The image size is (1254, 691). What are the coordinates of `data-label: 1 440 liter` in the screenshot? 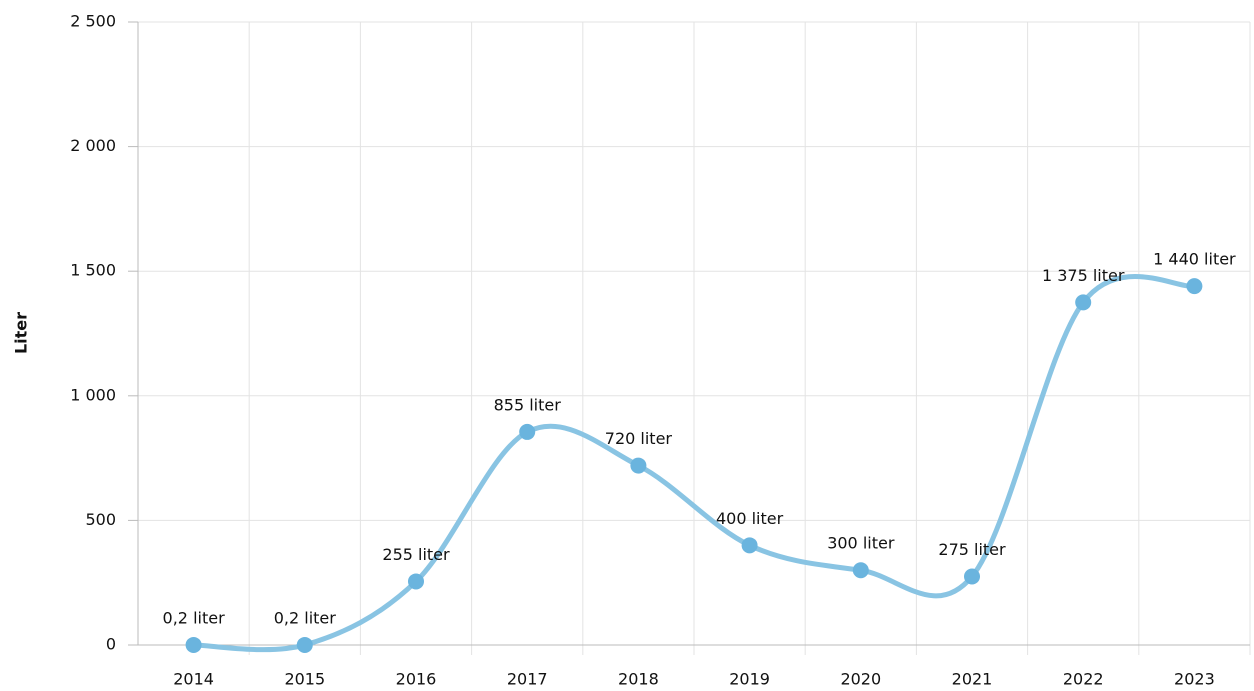 It's located at (1194, 259).